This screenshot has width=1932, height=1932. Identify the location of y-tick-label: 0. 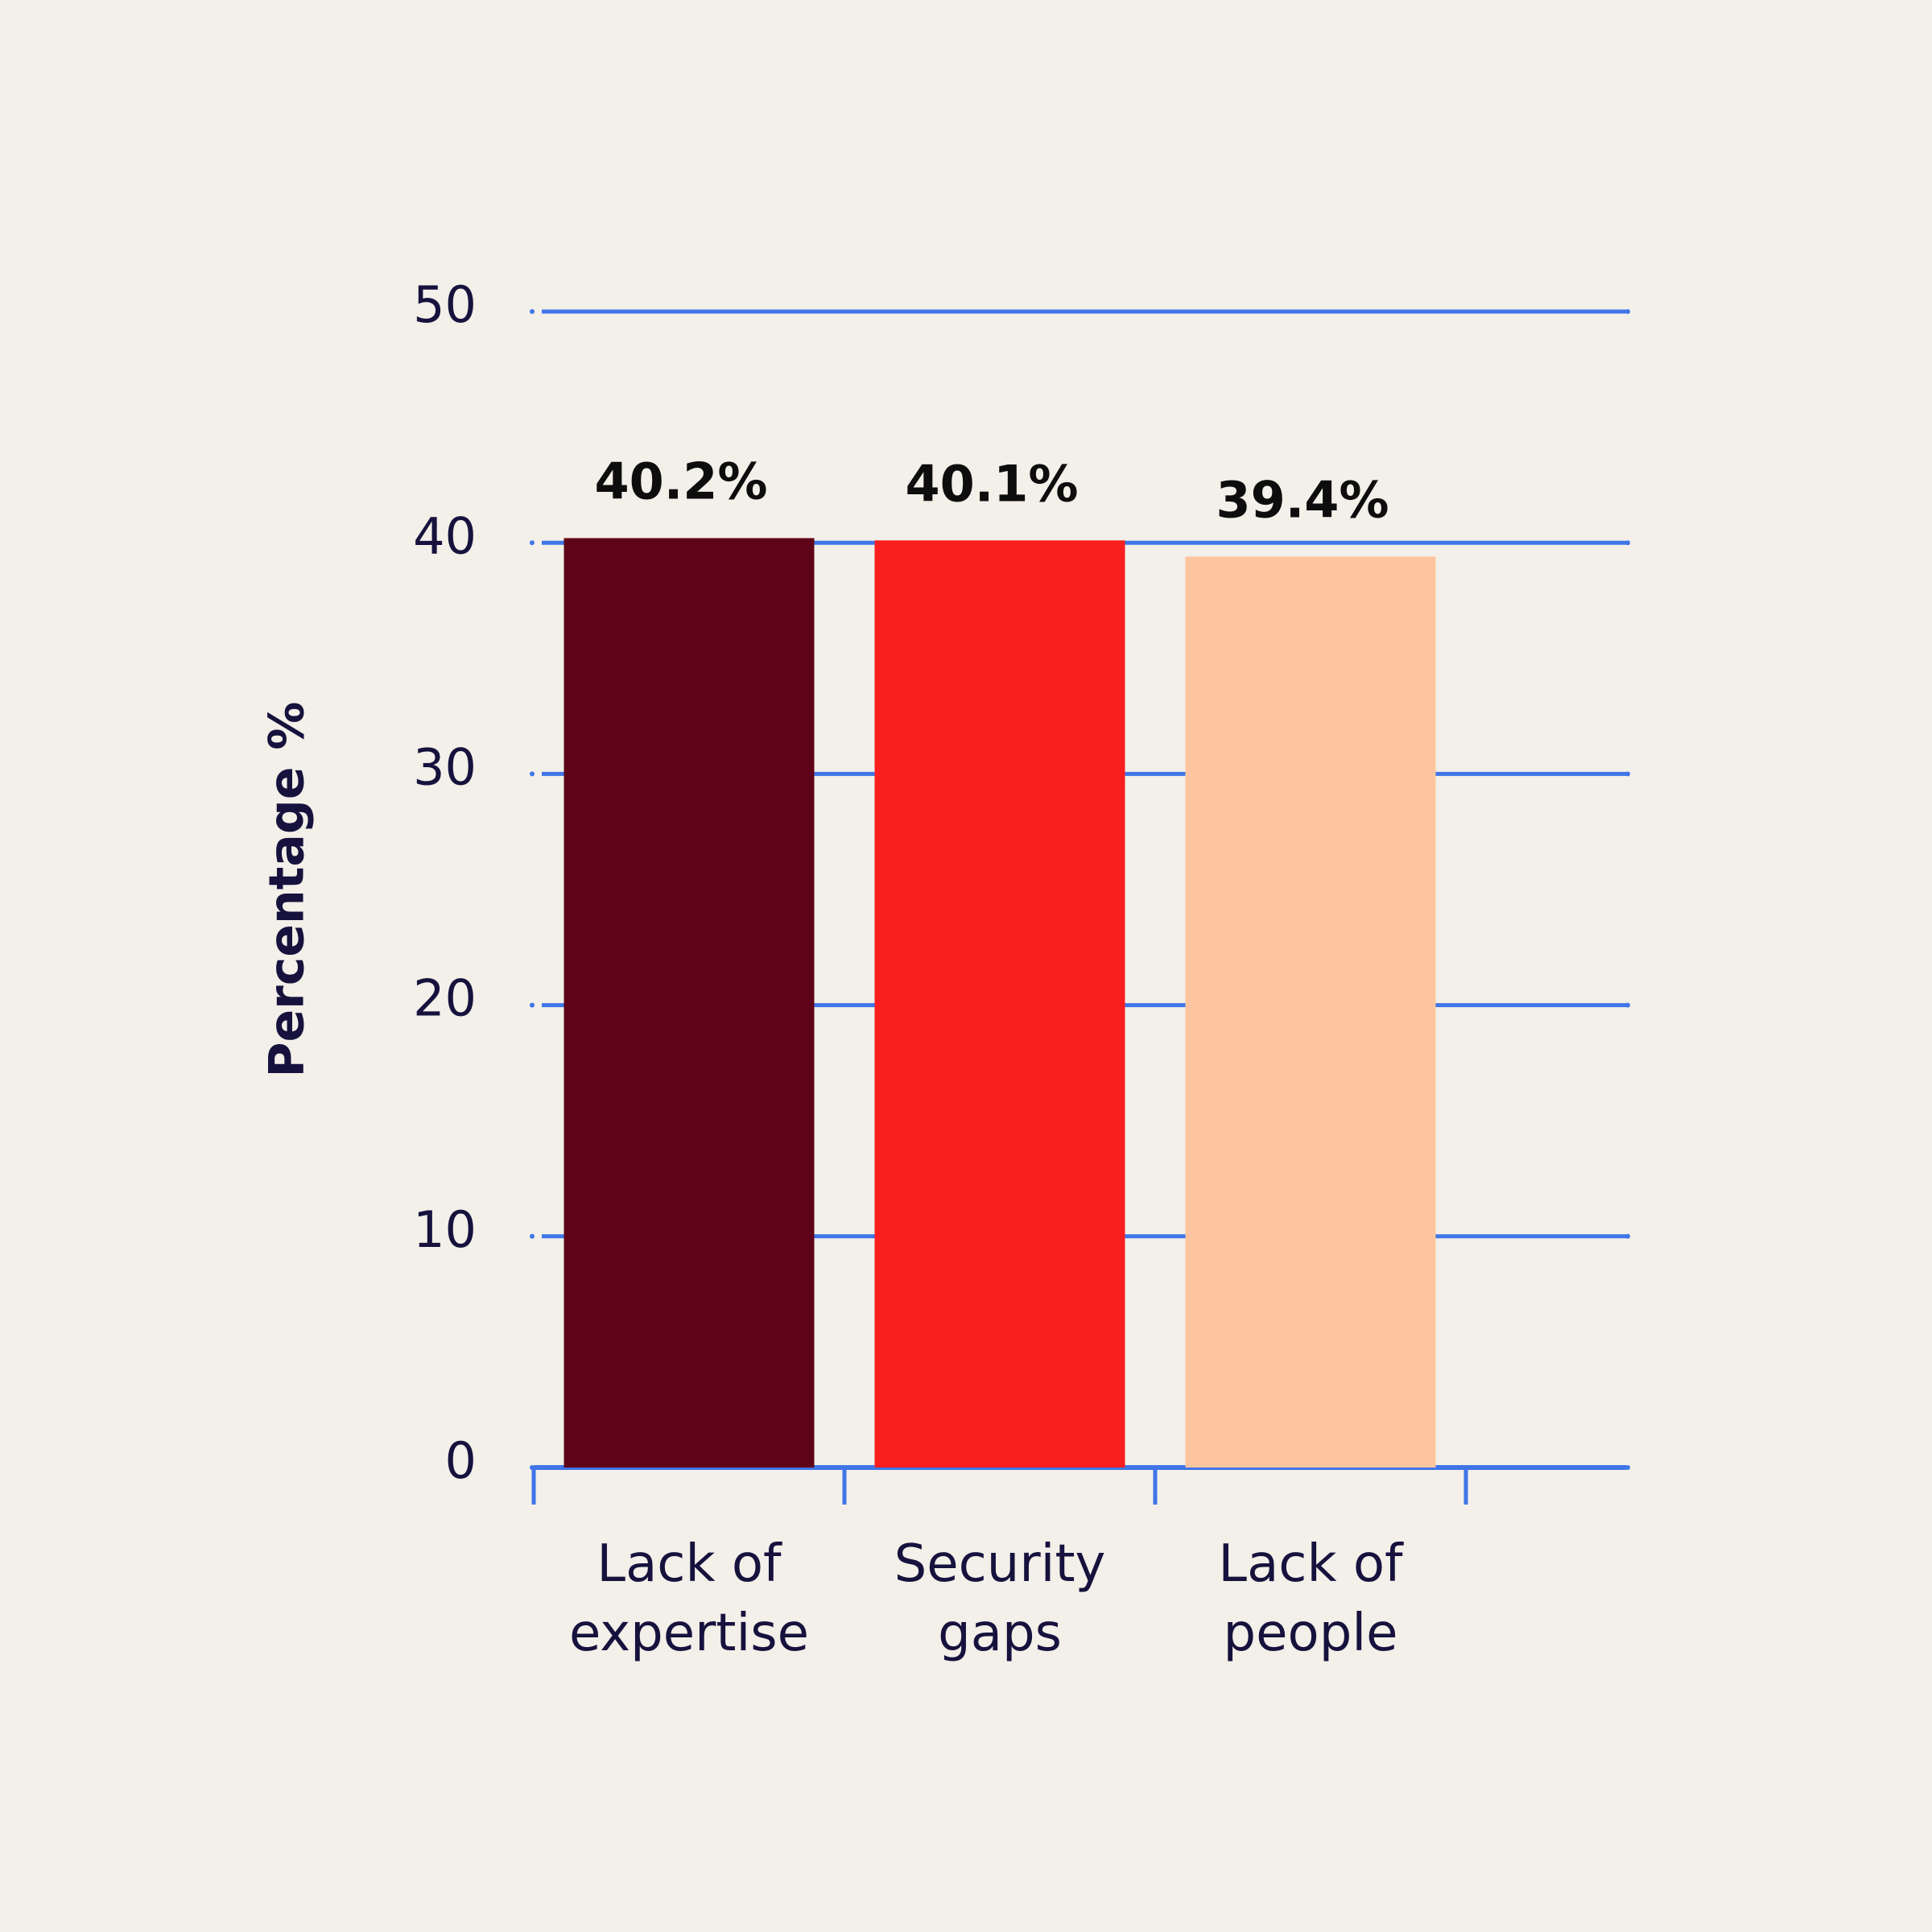
(461, 1460).